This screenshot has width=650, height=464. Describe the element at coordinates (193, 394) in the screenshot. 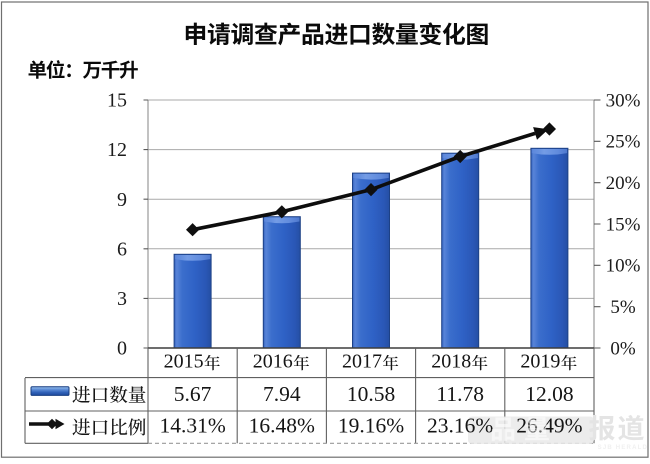

I see `svg-text: 5.67` at that location.